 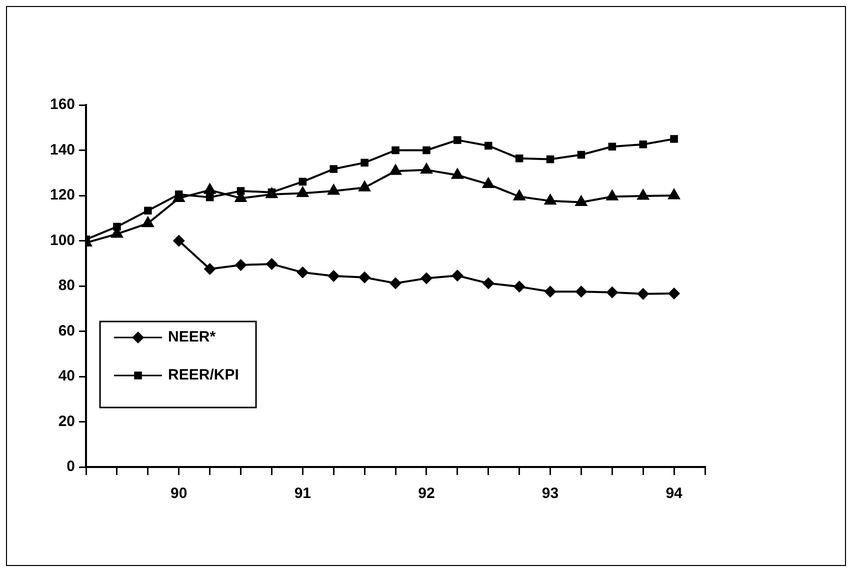 I want to click on y-tick-label: 20, so click(x=67, y=421).